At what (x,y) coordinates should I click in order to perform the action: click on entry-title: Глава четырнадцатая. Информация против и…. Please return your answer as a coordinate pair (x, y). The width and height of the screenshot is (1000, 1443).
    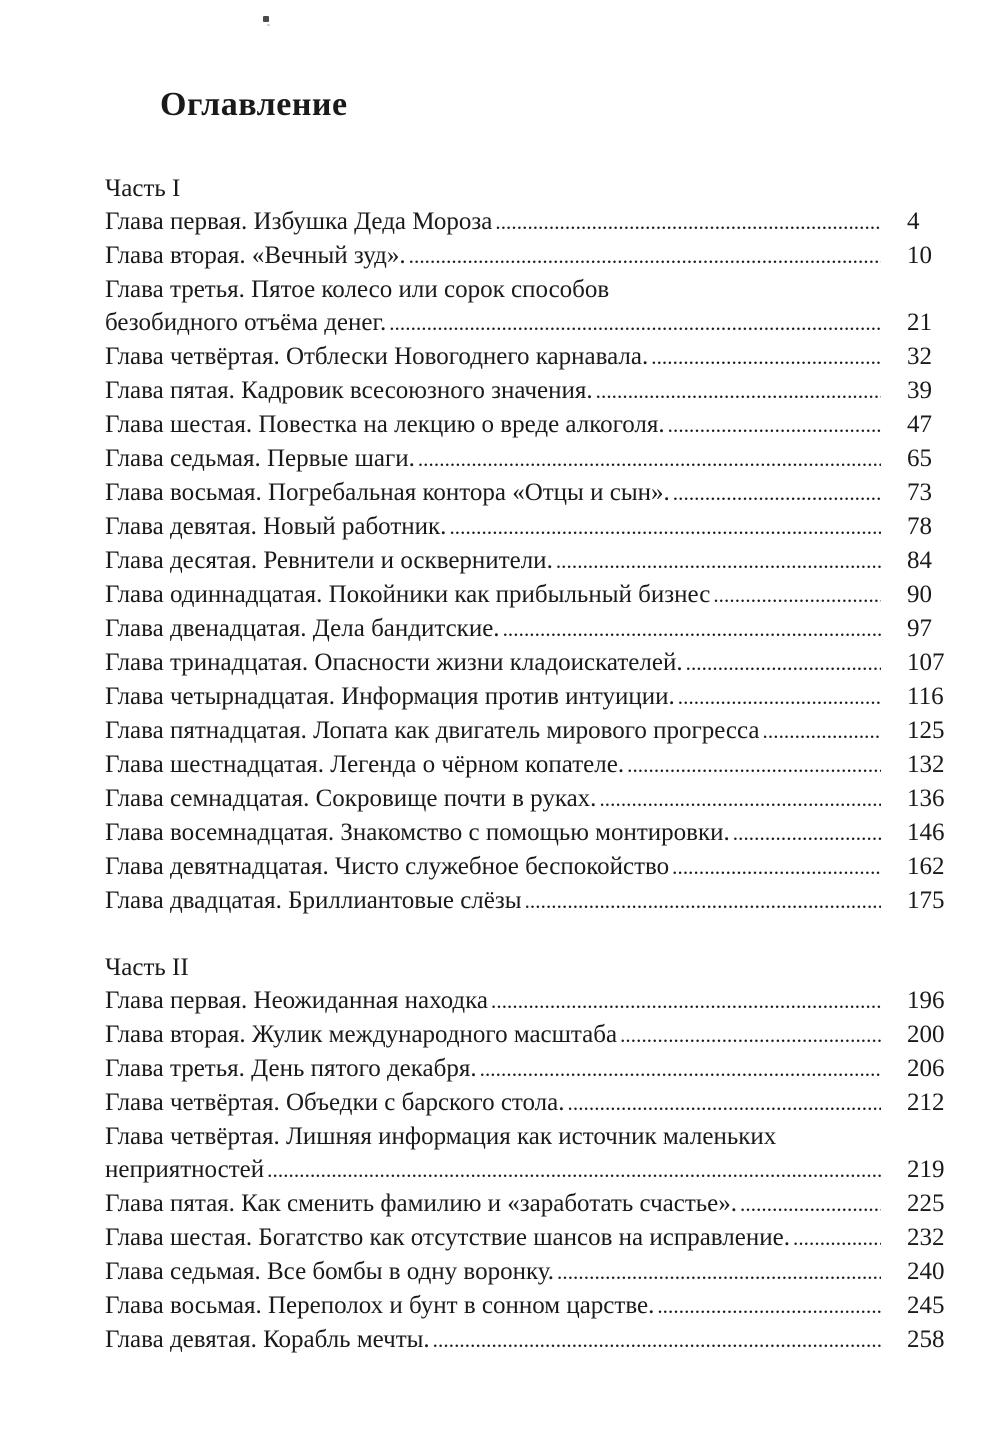
    Looking at the image, I should click on (390, 696).